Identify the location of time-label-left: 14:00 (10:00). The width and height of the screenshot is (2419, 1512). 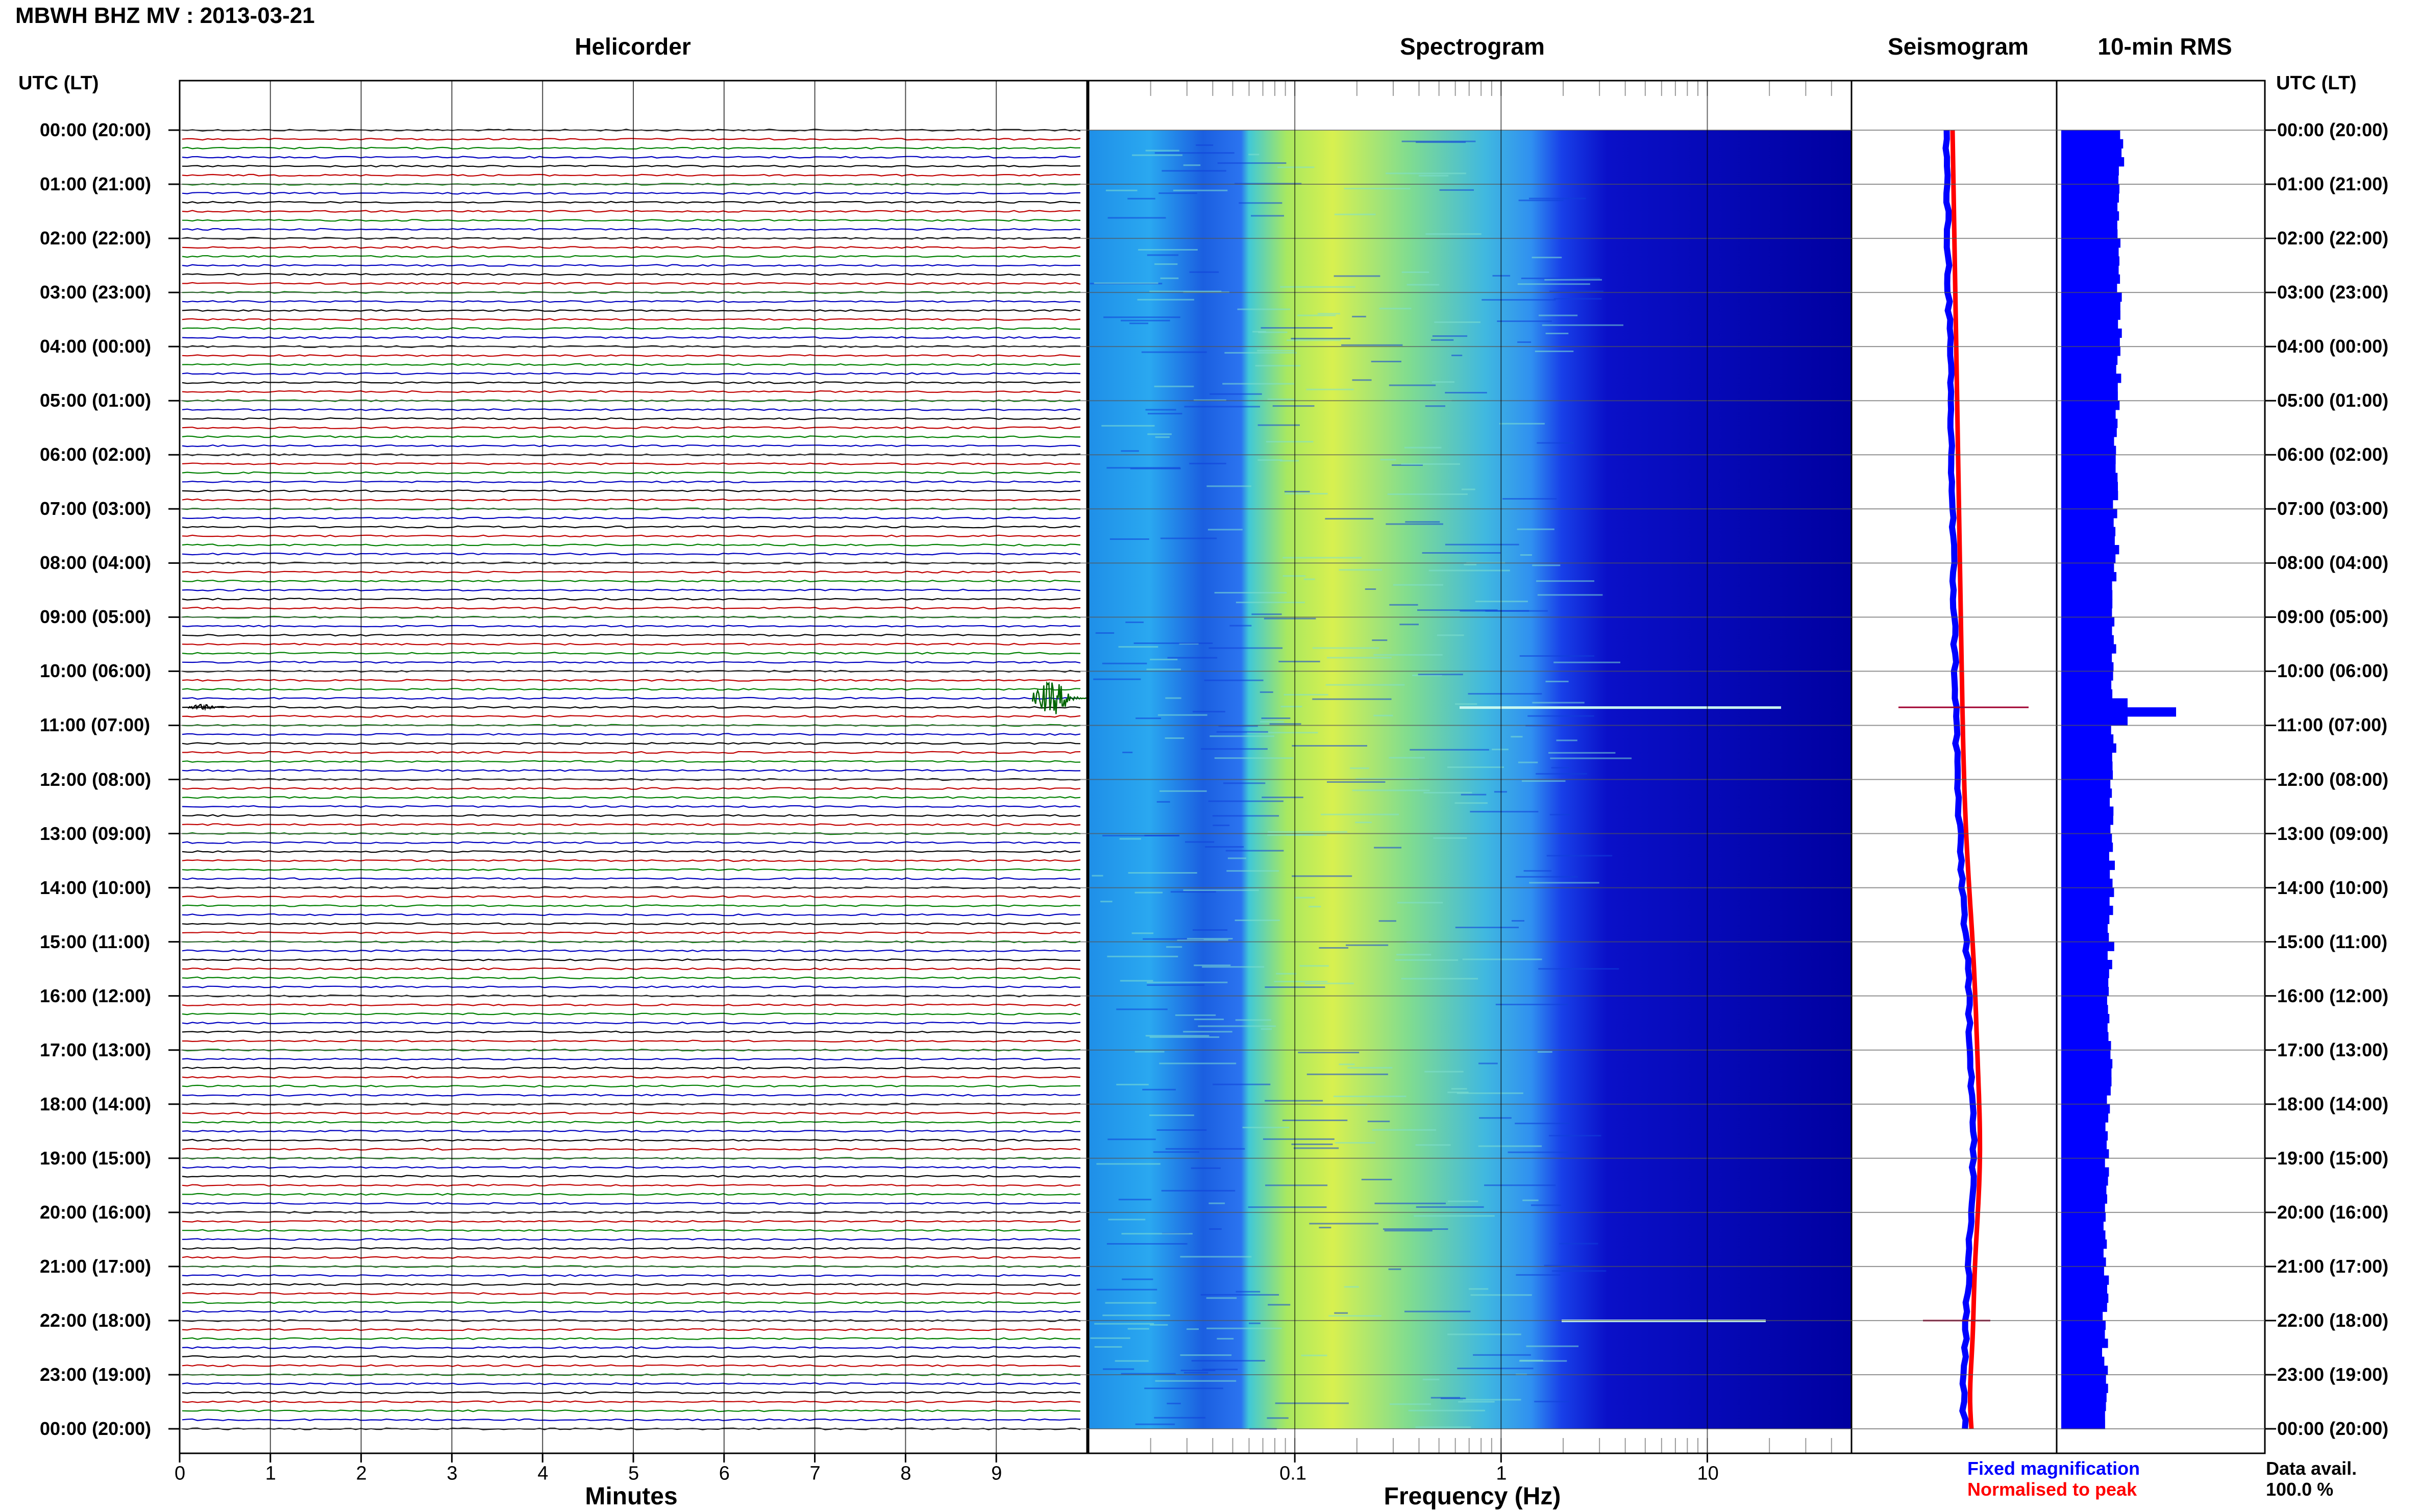
(96, 887).